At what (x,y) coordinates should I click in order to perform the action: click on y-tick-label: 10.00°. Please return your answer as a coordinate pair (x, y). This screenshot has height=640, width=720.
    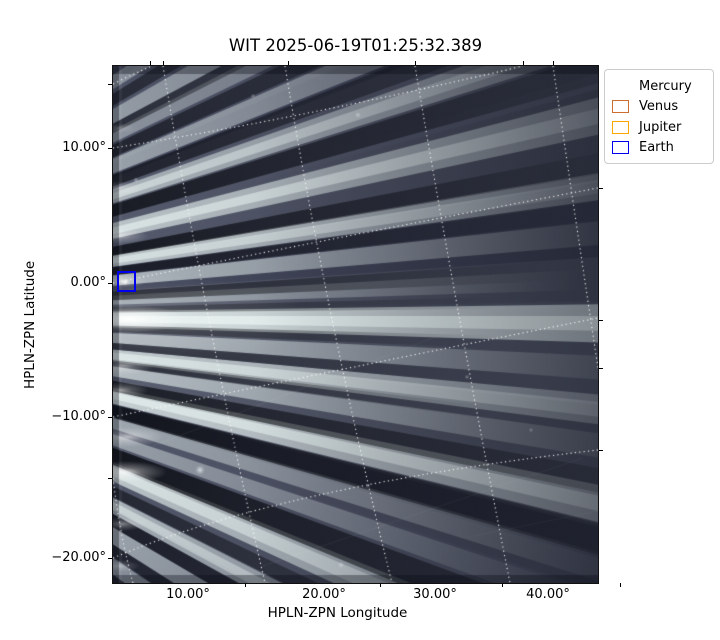
    Looking at the image, I should click on (84, 147).